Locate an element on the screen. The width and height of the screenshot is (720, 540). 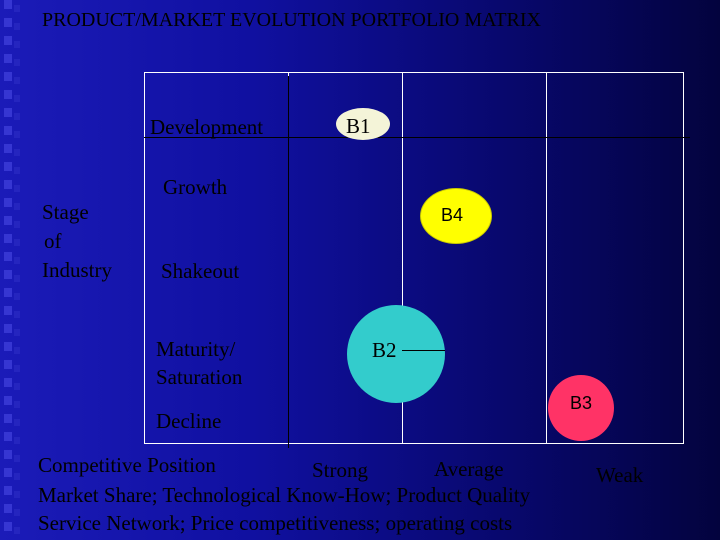
y-axis-label-line3: Industry is located at coordinates (77, 270).